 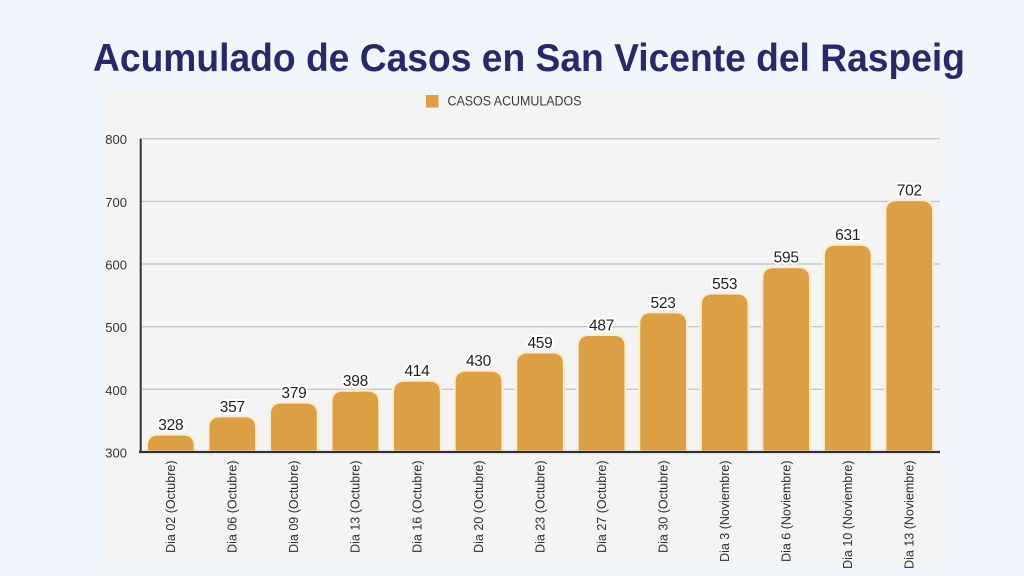 I want to click on svg-text: 328, so click(x=170, y=425).